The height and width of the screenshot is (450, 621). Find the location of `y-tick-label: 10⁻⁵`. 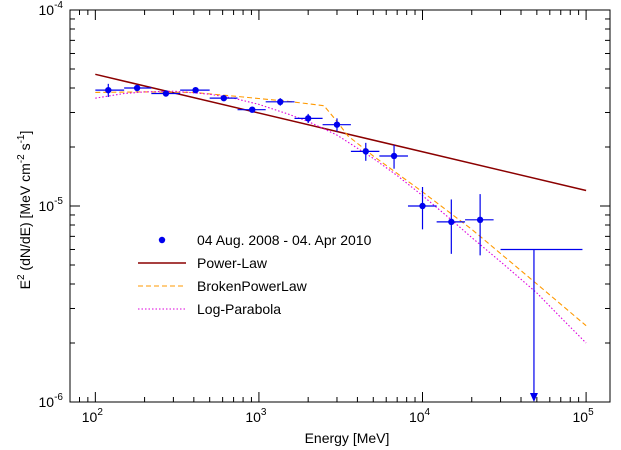

y-tick-label: 10⁻⁵ is located at coordinates (51, 205).